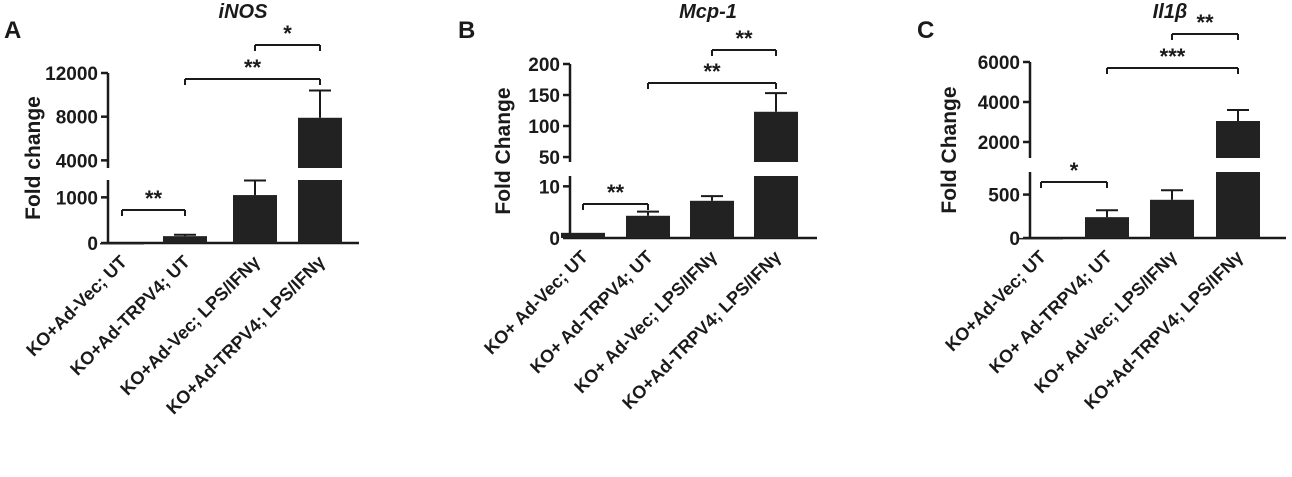 This screenshot has width=1292, height=477. Describe the element at coordinates (544, 127) in the screenshot. I see `y-tick-label: 100` at that location.